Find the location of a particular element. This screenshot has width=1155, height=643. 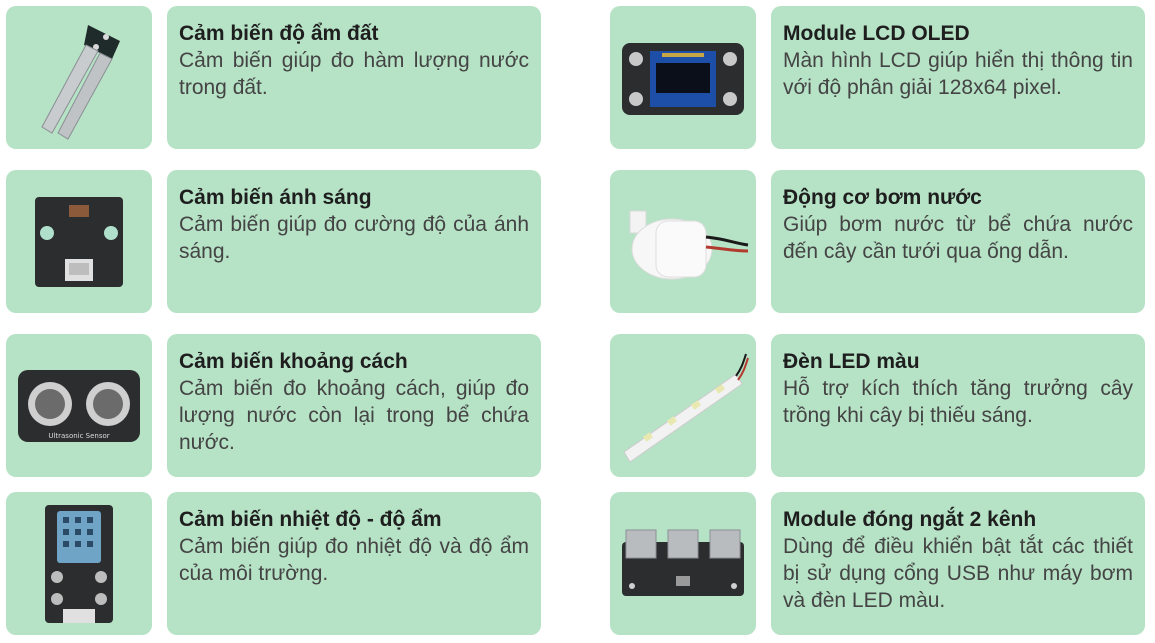

item-title: Cảm biến nhiệt độ - độ ẩm is located at coordinates (310, 519).